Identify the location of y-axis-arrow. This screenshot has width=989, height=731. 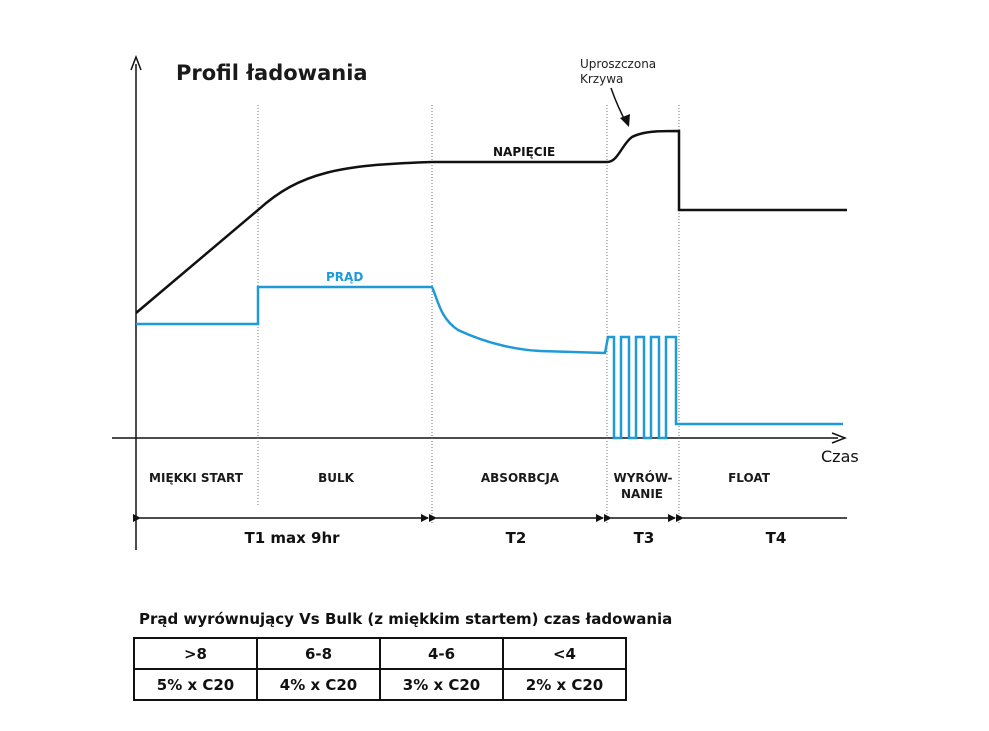
(136, 62).